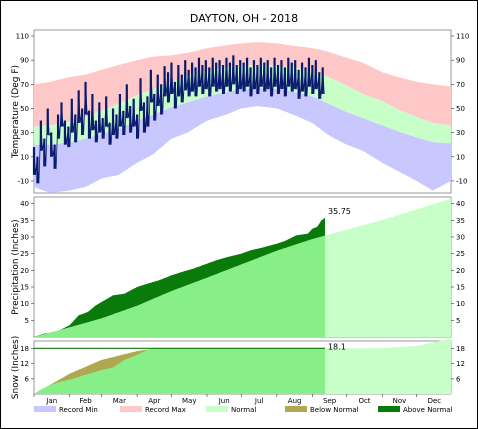 The image size is (478, 429). Describe the element at coordinates (460, 349) in the screenshot. I see `y-tick-label-right: 18` at that location.